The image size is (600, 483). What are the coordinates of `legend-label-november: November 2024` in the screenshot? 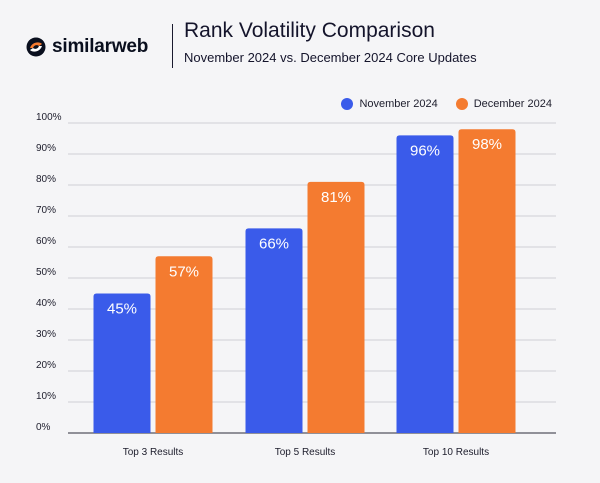 It's located at (398, 104).